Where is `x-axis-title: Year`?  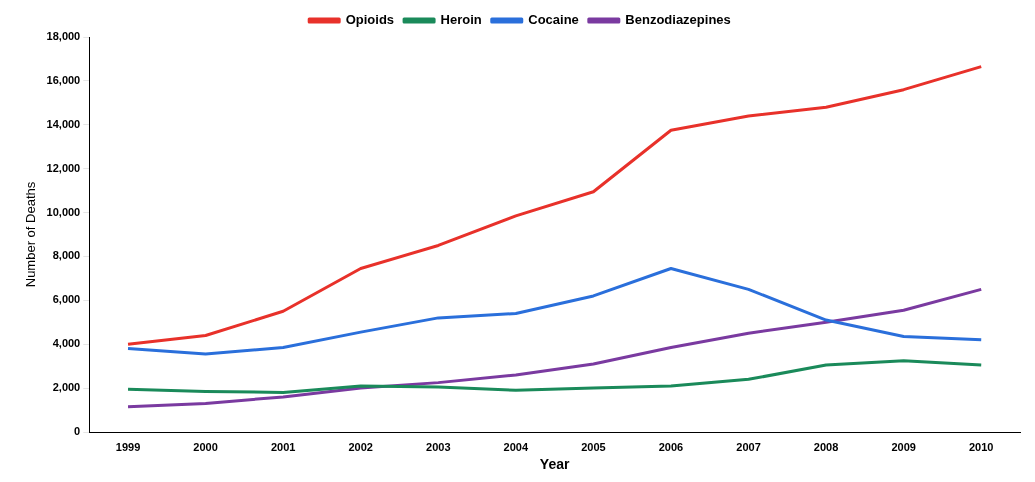
x-axis-title: Year is located at coordinates (554, 464).